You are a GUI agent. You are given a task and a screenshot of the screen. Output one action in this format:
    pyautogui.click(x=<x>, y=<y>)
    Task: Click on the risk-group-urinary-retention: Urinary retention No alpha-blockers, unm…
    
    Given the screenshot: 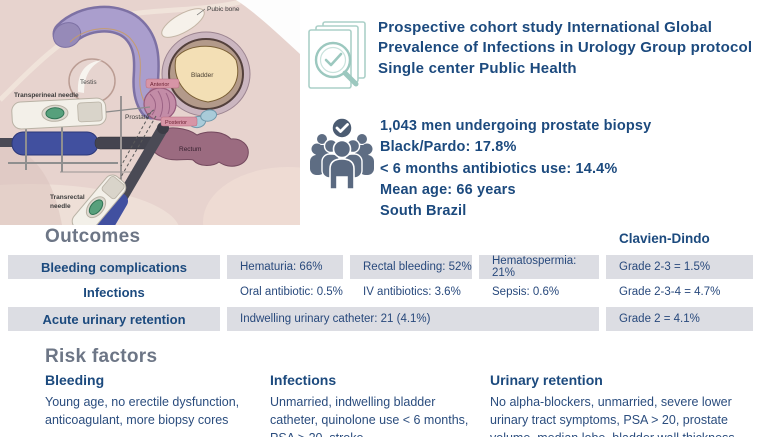 What is the action you would take?
    pyautogui.click(x=629, y=404)
    